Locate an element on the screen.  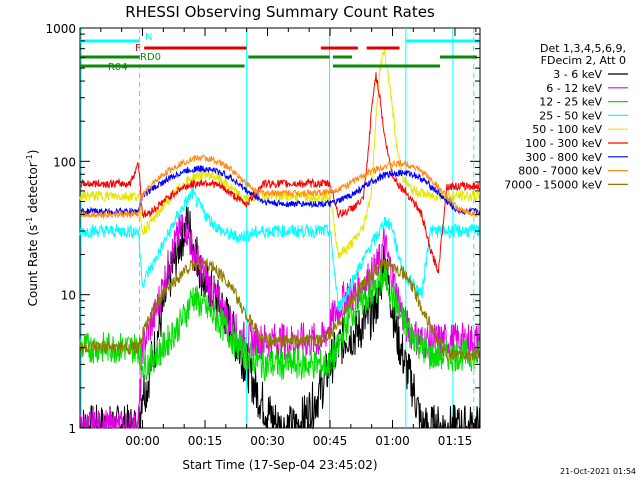
x-tick-label: 00:30 is located at coordinates (267, 441).